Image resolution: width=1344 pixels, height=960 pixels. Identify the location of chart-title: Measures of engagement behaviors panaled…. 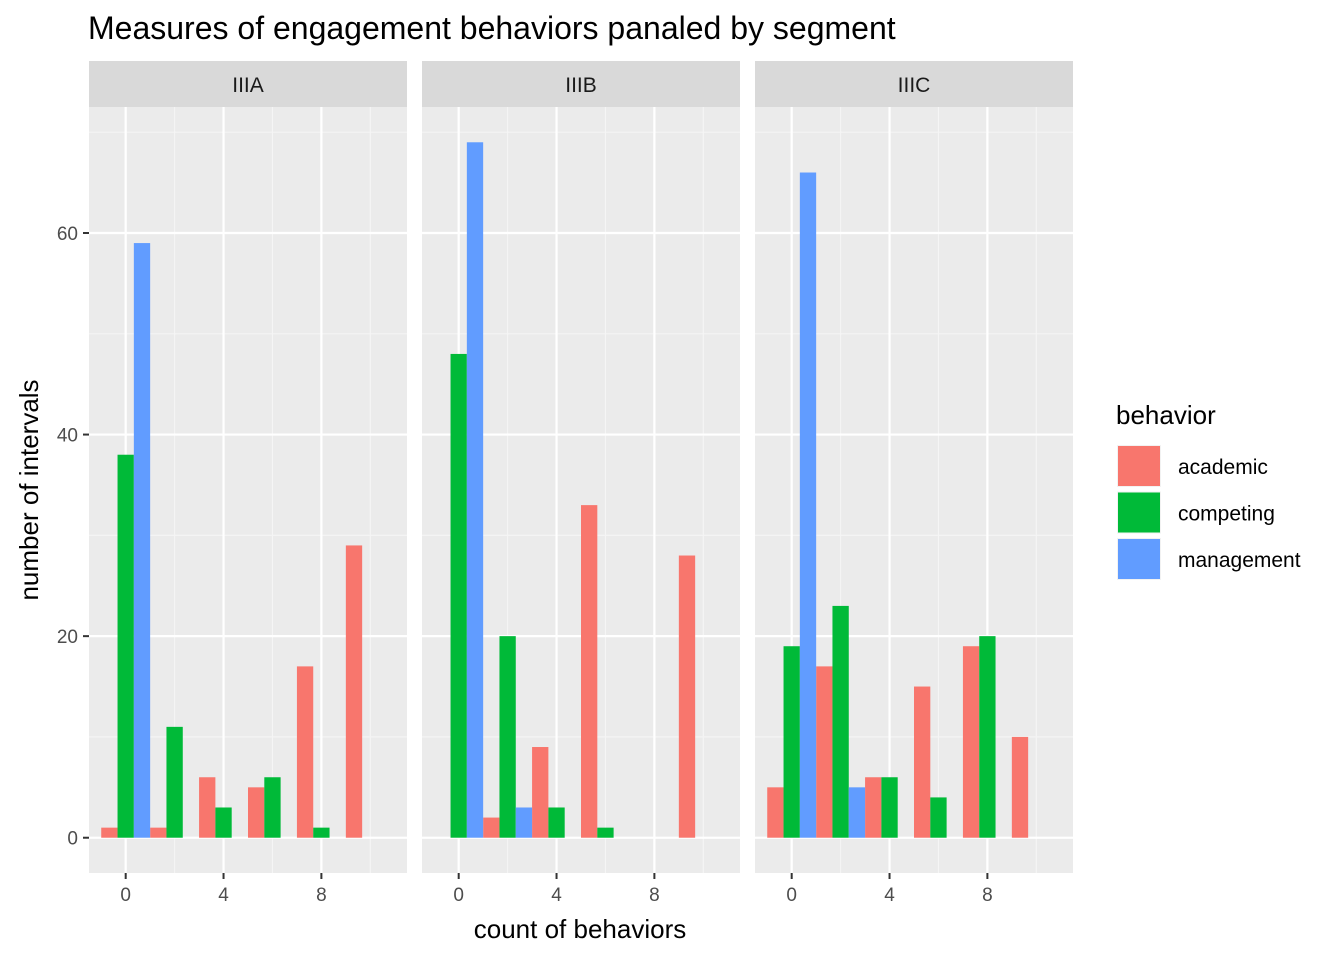
(492, 28).